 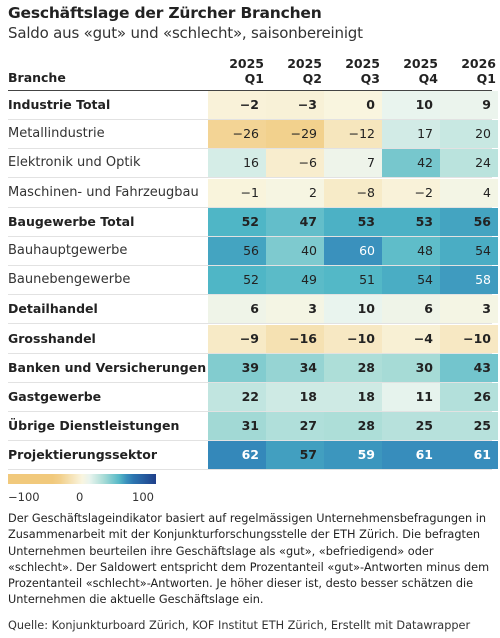 What do you see at coordinates (237, 192) in the screenshot?
I see `heatmap-cell: −1` at bounding box center [237, 192].